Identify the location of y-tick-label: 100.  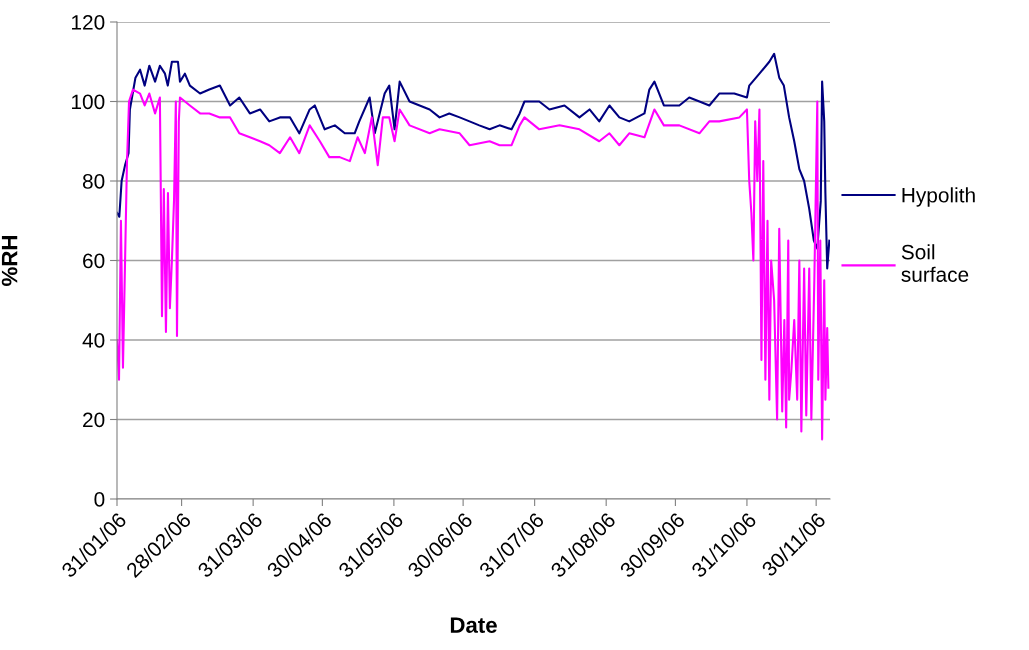
(88, 102).